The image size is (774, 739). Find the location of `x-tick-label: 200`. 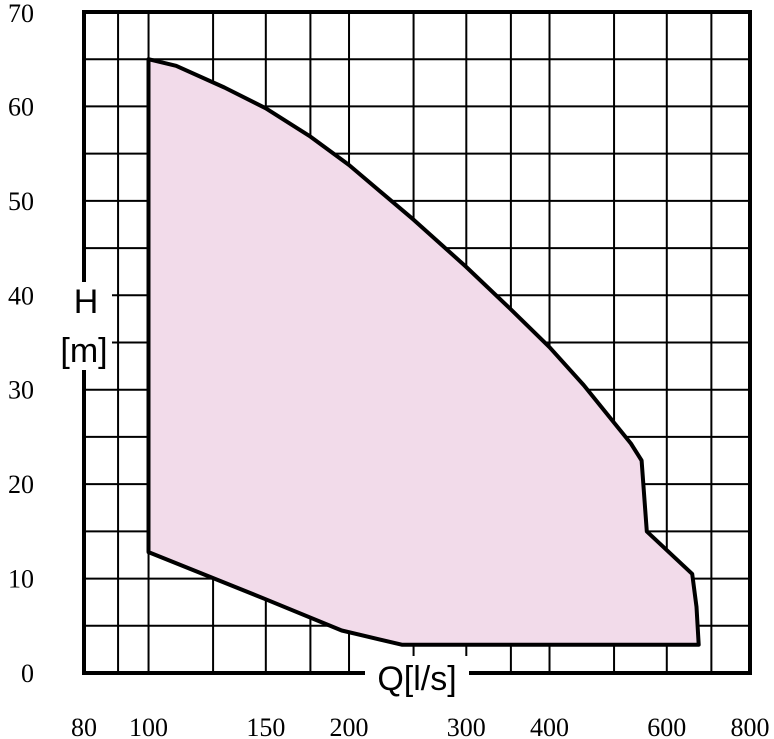

x-tick-label: 200 is located at coordinates (349, 726).